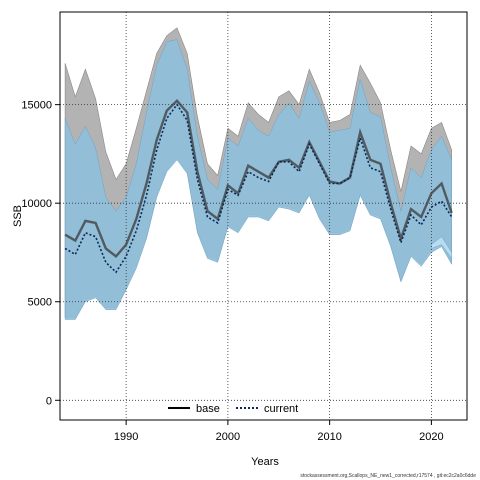  What do you see at coordinates (36, 106) in the screenshot?
I see `y-tick-label-15000: 15000` at bounding box center [36, 106].